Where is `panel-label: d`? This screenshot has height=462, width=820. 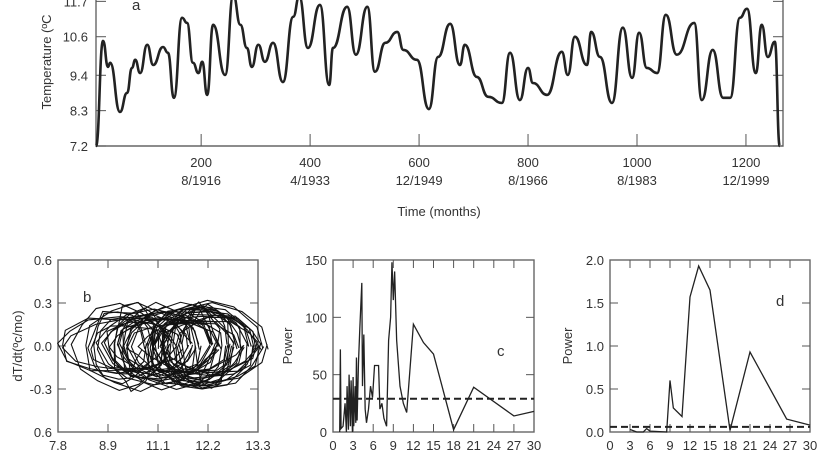
panel-label: d is located at coordinates (780, 301).